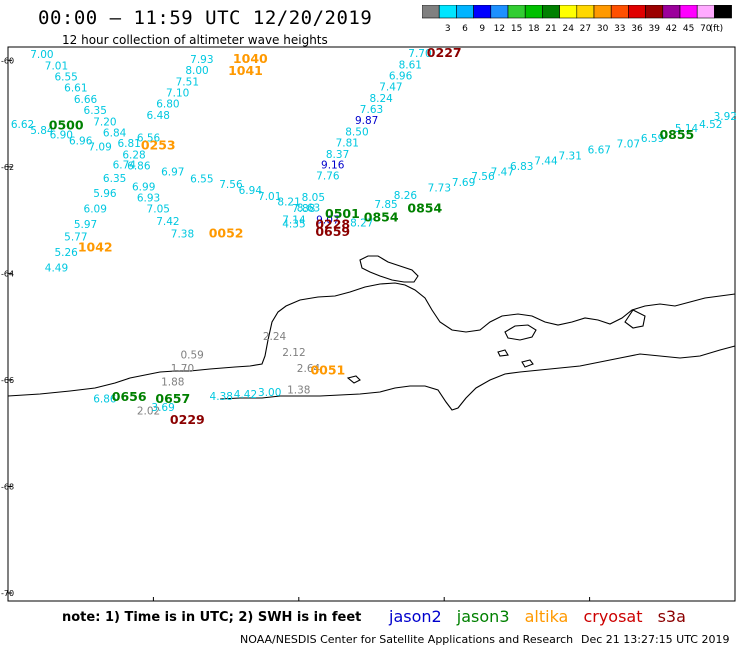  Describe the element at coordinates (187, 419) in the screenshot. I see `pass-time-label: 0229` at that location.